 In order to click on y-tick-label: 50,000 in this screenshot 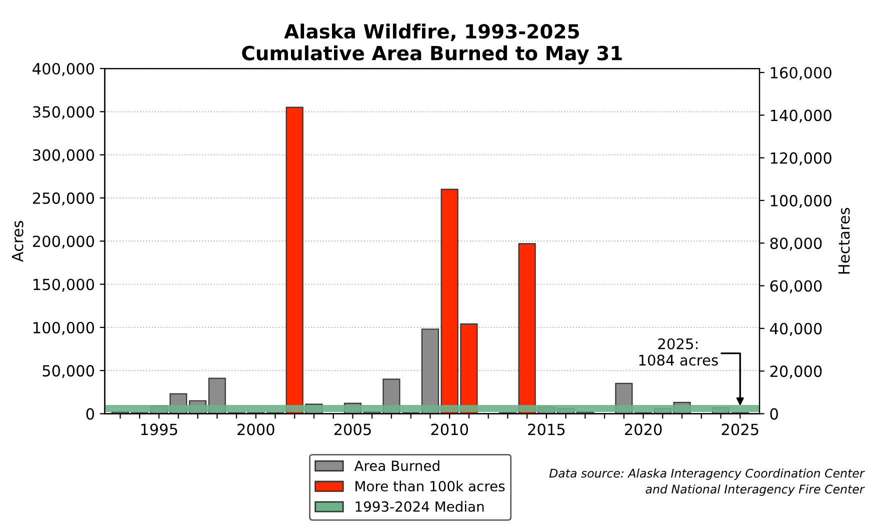, I will do `click(68, 371)`.